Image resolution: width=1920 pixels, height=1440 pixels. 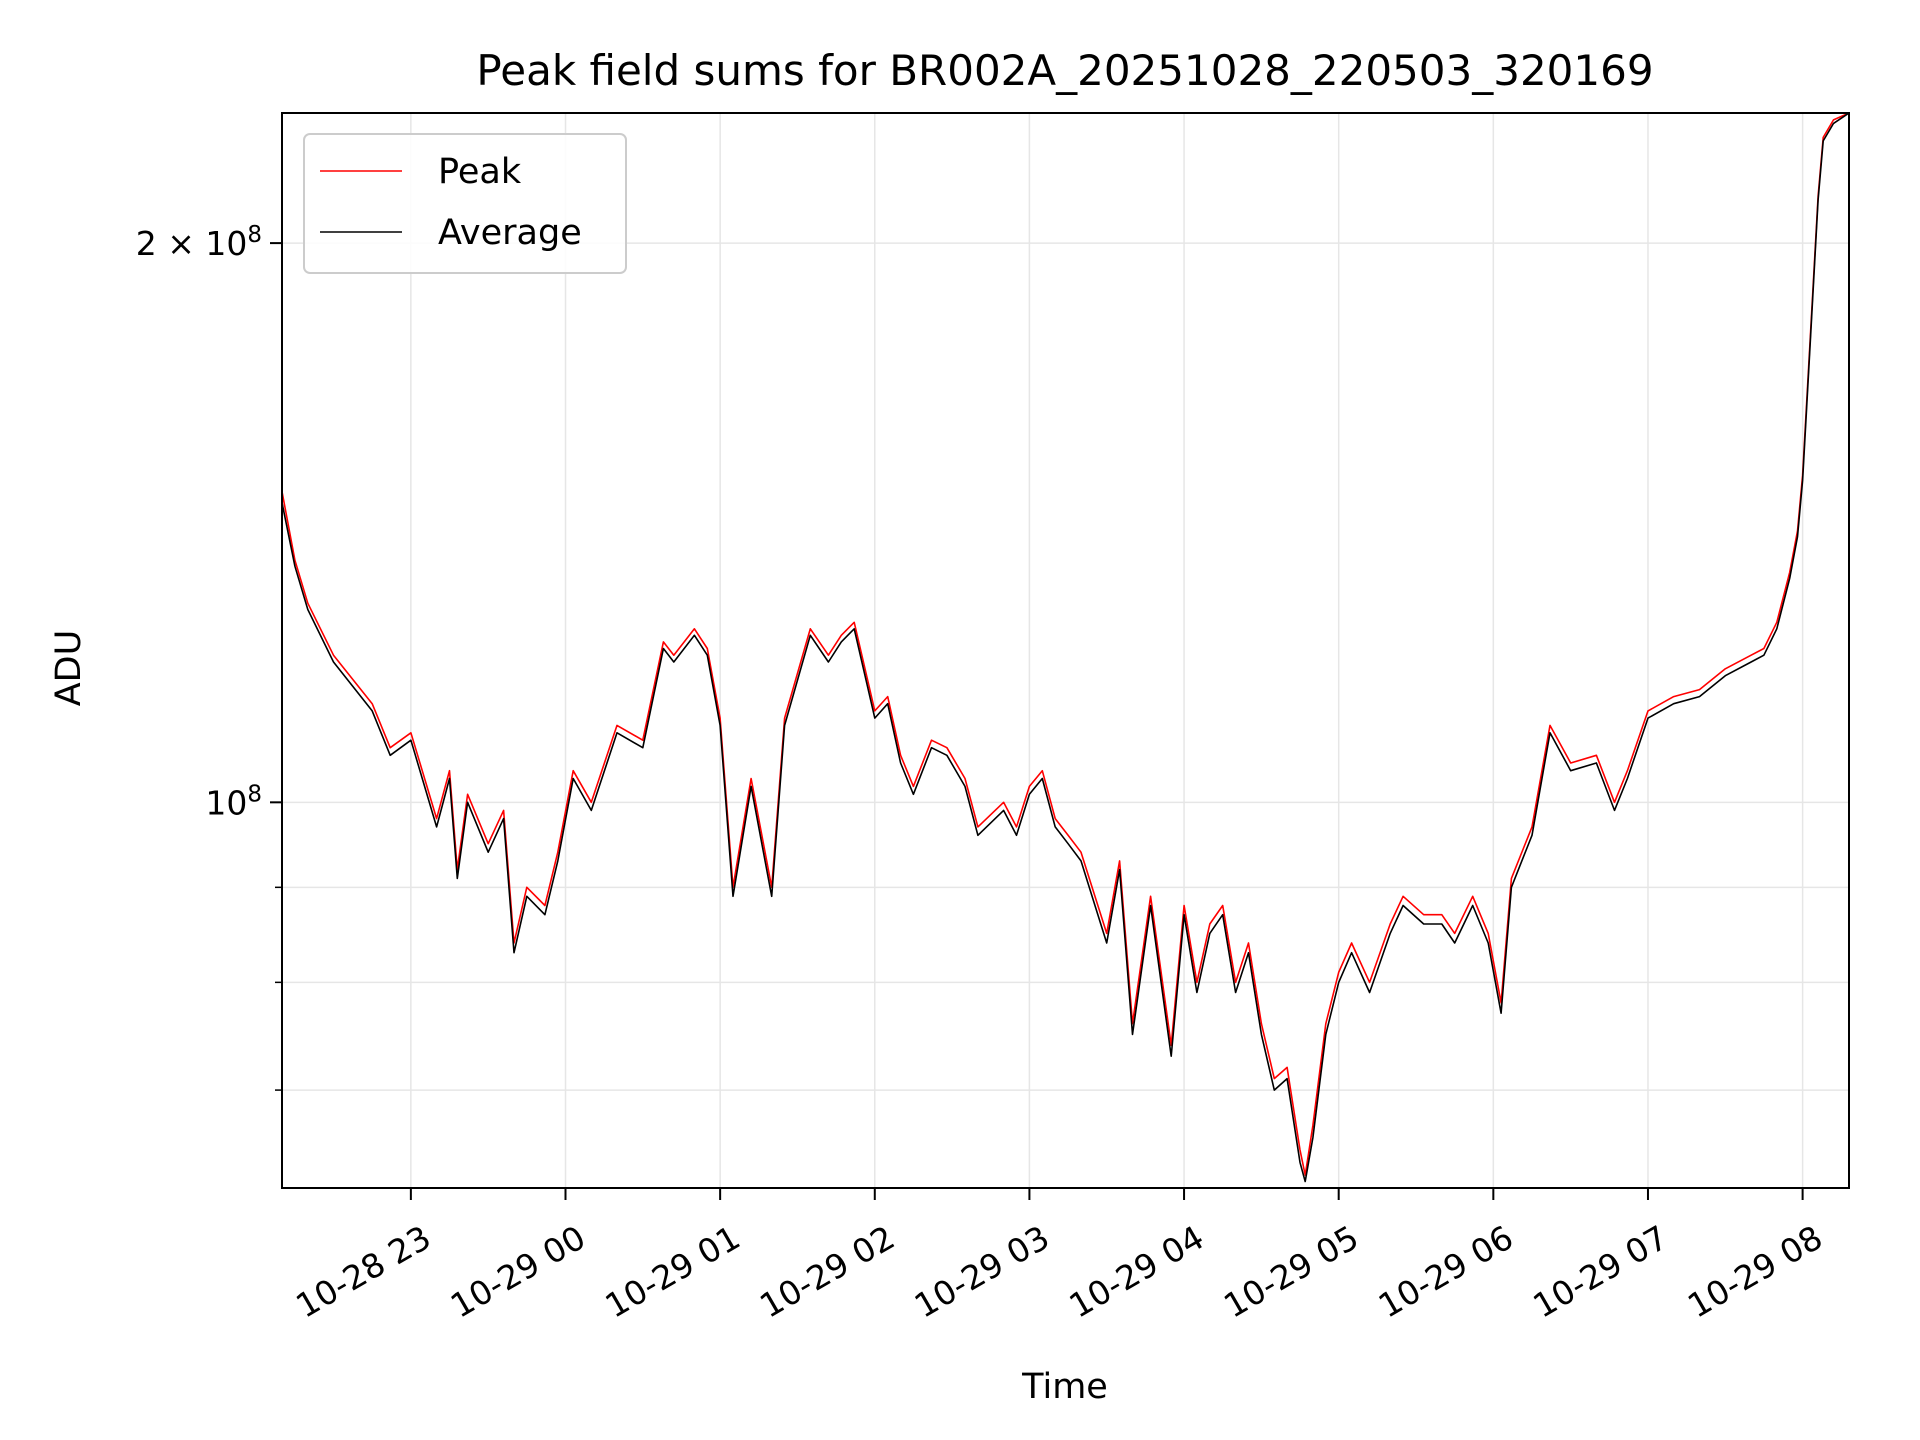 What do you see at coordinates (69, 668) in the screenshot?
I see `y-axis-label: ADU` at bounding box center [69, 668].